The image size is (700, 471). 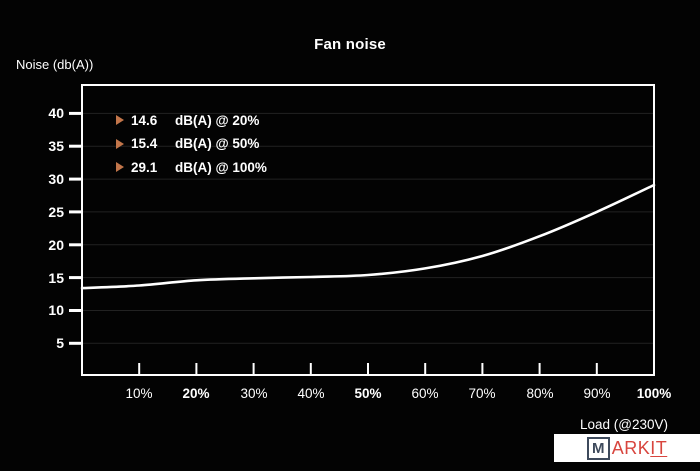 What do you see at coordinates (654, 393) in the screenshot?
I see `xtick-label-100: 100%` at bounding box center [654, 393].